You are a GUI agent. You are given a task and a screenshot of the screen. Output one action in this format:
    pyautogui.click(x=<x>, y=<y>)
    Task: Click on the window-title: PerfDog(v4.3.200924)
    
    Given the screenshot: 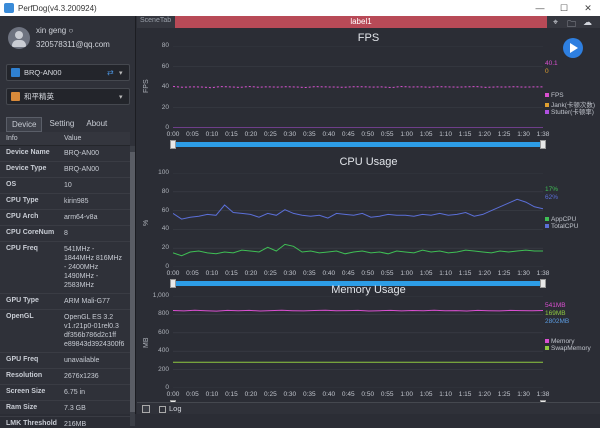 What is the action you would take?
    pyautogui.click(x=57, y=8)
    